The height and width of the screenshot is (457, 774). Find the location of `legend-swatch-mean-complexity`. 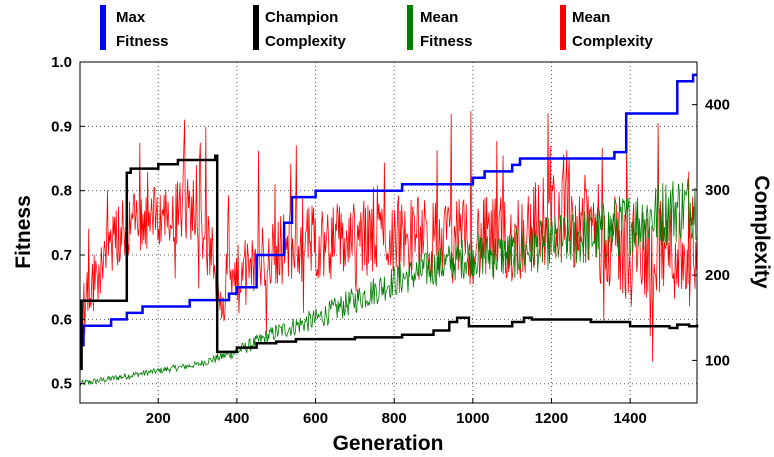

legend-swatch-mean-complexity is located at coordinates (563, 27).